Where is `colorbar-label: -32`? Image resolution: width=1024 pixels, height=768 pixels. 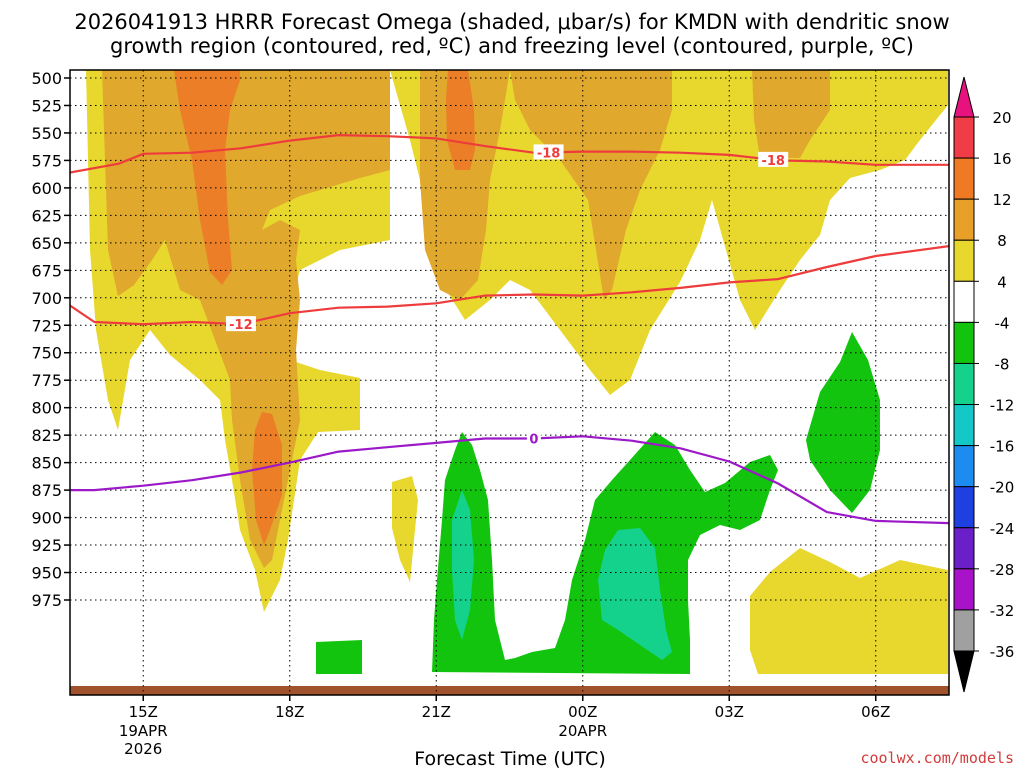 colorbar-label: -32 is located at coordinates (1002, 611).